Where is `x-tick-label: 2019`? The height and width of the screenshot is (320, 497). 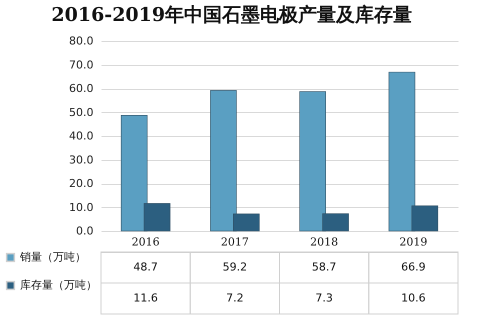 x-tick-label: 2019 is located at coordinates (413, 242).